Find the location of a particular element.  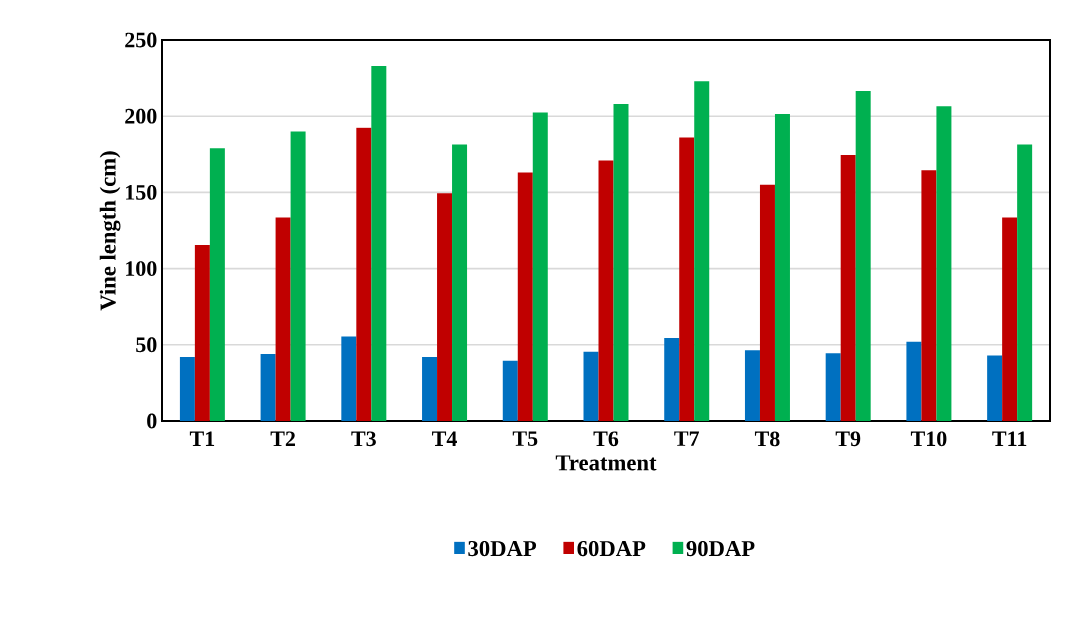

y-tick-label: 200 is located at coordinates (141, 116).